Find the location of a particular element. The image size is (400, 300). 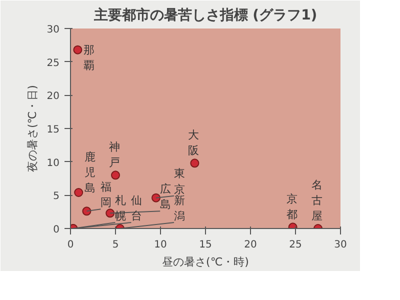

y-tick-label: 25 is located at coordinates (53, 63).